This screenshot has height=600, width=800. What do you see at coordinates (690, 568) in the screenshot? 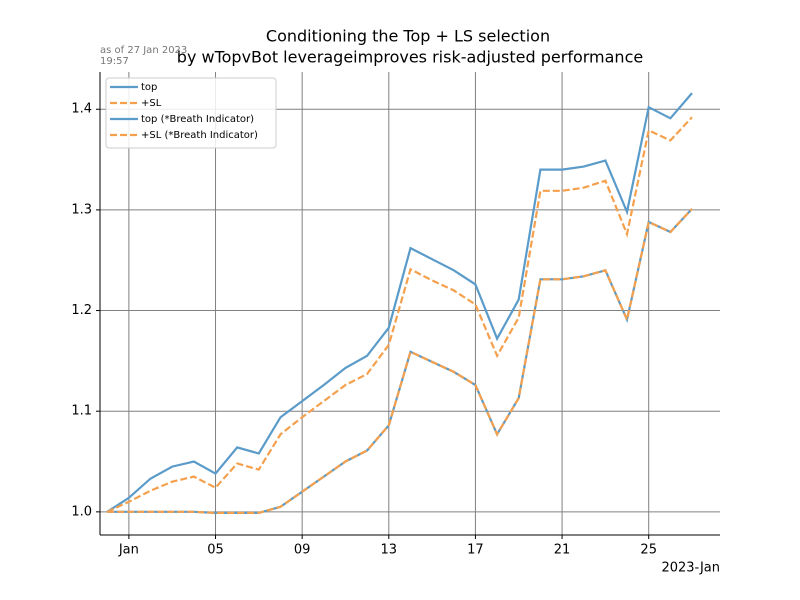
I see `x-axis-label: 2023-Jan` at bounding box center [690, 568].